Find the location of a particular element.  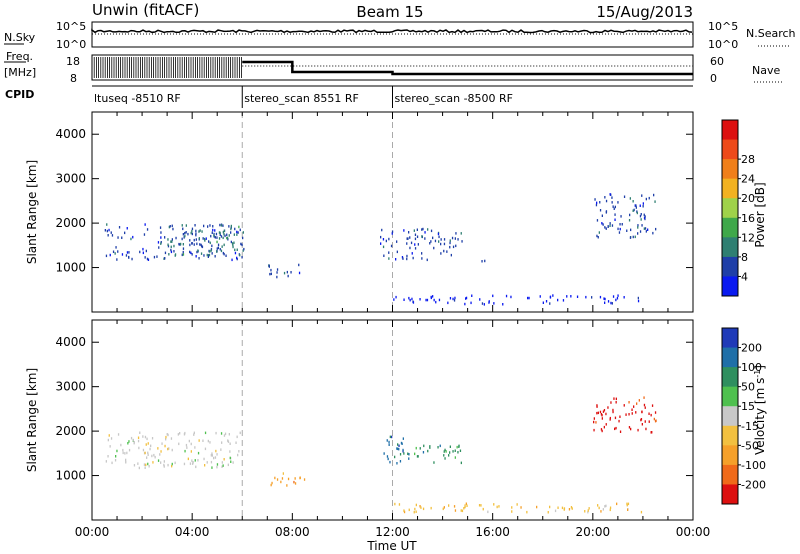

y-tick-label: 1000 is located at coordinates (70, 476).